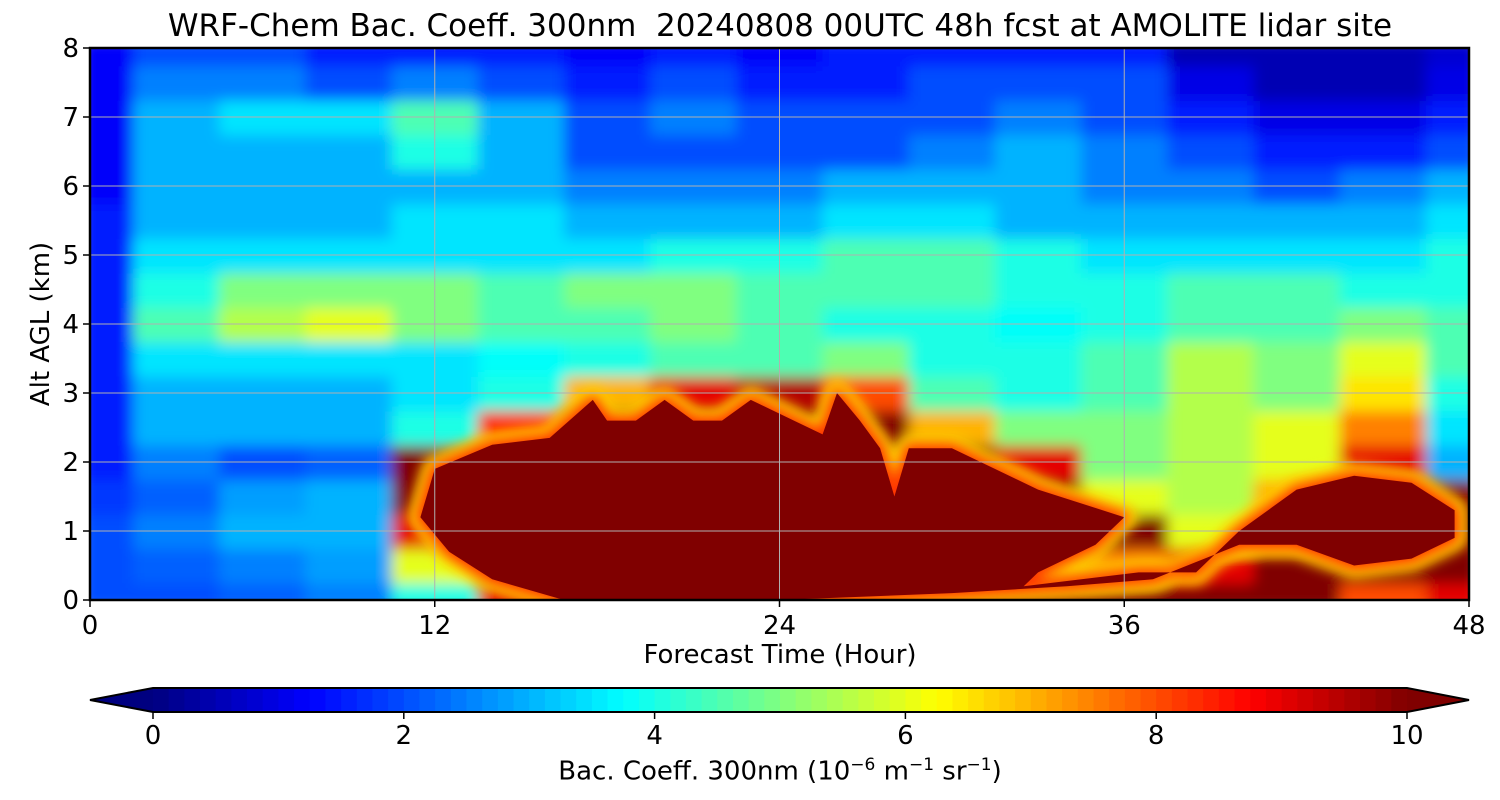 This screenshot has width=1500, height=800. I want to click on colorbar-extend-min, so click(121, 700).